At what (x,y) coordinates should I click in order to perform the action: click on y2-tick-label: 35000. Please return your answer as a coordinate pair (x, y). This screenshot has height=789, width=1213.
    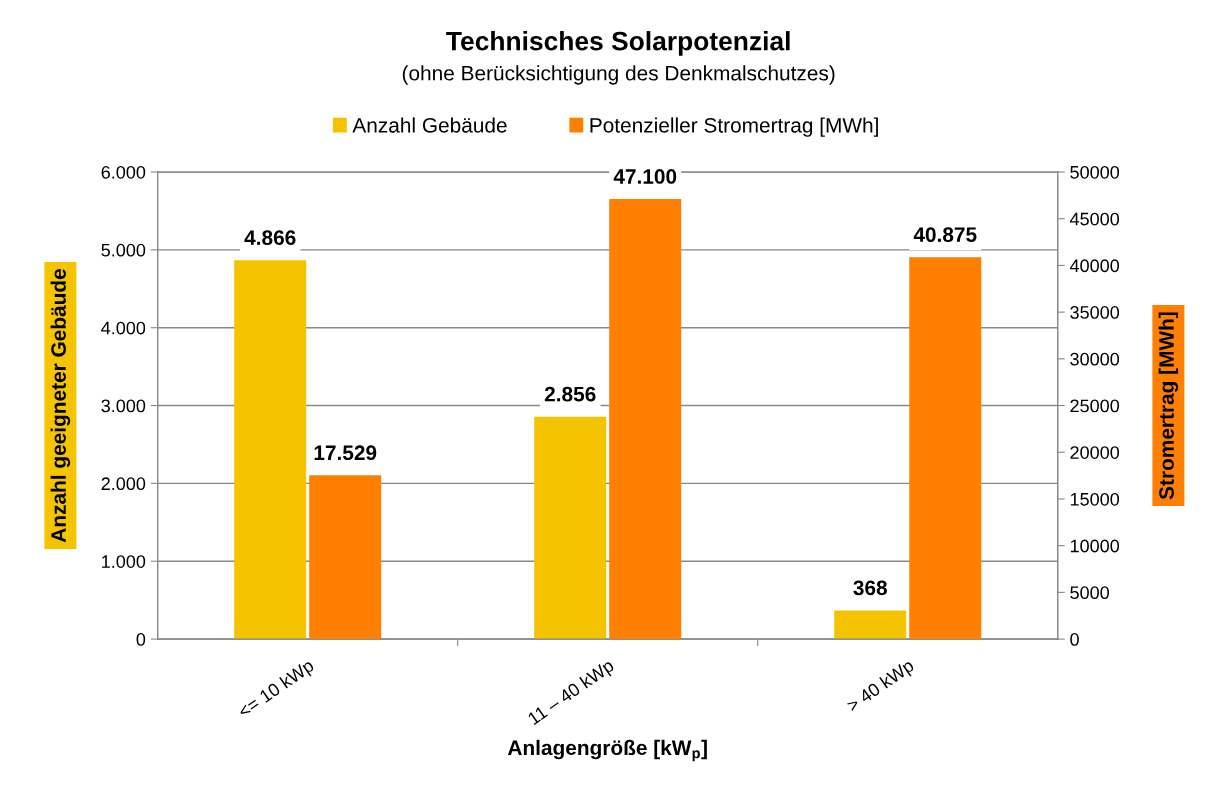
    Looking at the image, I should click on (1095, 312).